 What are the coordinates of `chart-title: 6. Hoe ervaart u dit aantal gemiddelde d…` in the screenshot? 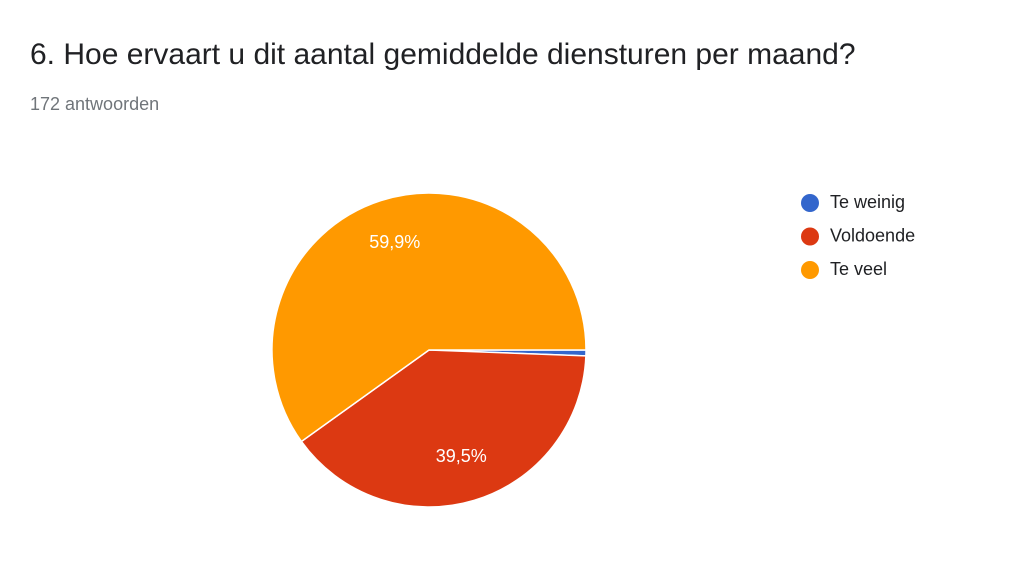 It's located at (443, 54).